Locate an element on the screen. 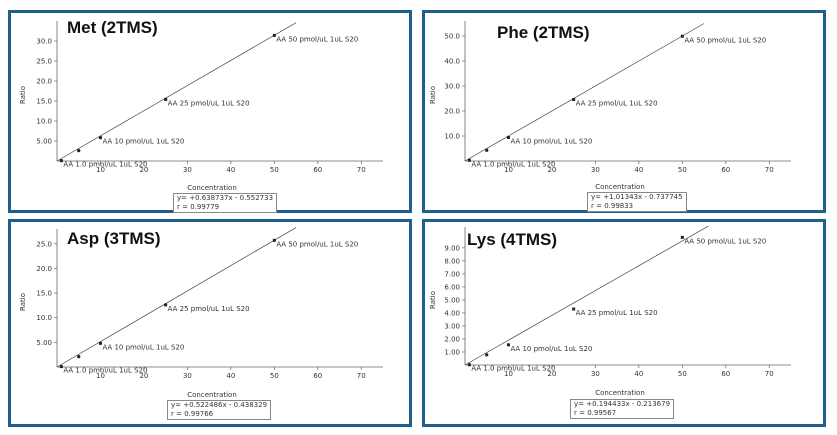 Image resolution: width=837 pixels, height=435 pixels. y-tick-label: 50.0 is located at coordinates (452, 37).